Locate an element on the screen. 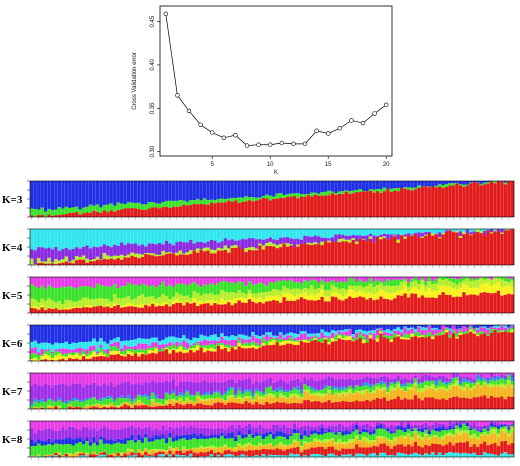 This screenshot has height=466, width=520. structure-panel: K=4 is located at coordinates (258, 248).